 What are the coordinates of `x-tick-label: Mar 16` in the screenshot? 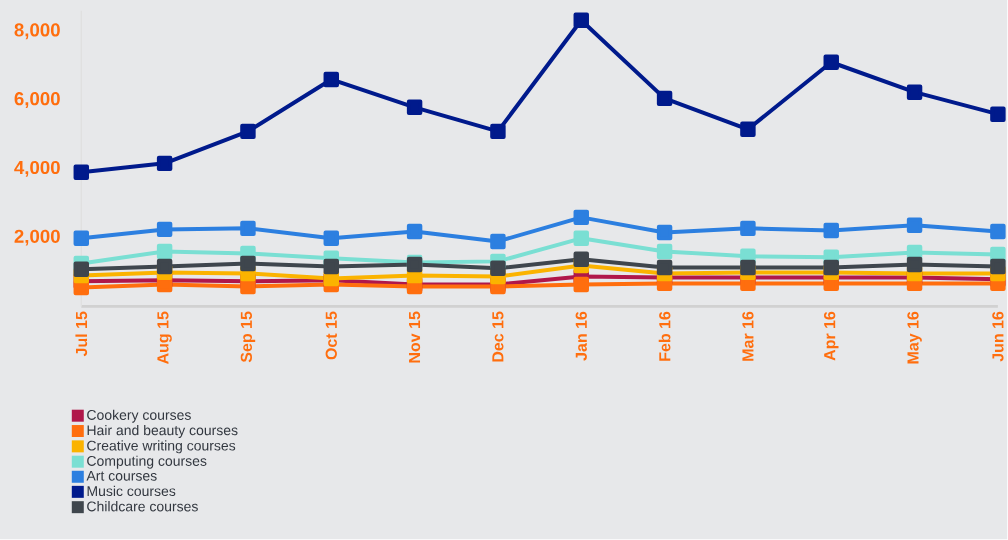 It's located at (748, 336).